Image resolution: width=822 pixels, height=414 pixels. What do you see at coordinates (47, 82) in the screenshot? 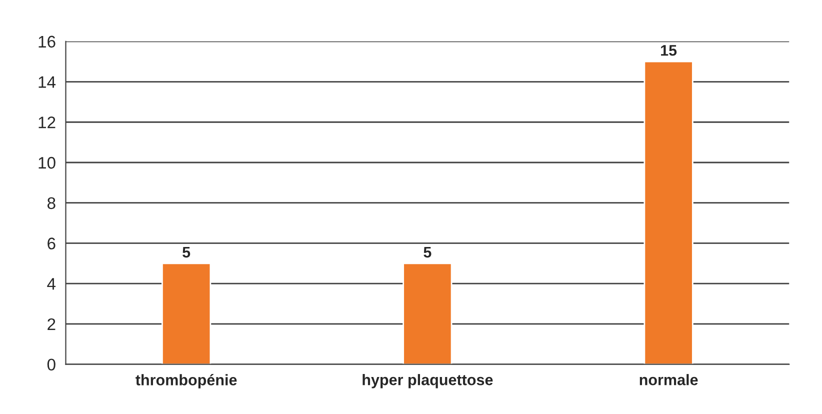
I see `y-tick-label: 14` at bounding box center [47, 82].